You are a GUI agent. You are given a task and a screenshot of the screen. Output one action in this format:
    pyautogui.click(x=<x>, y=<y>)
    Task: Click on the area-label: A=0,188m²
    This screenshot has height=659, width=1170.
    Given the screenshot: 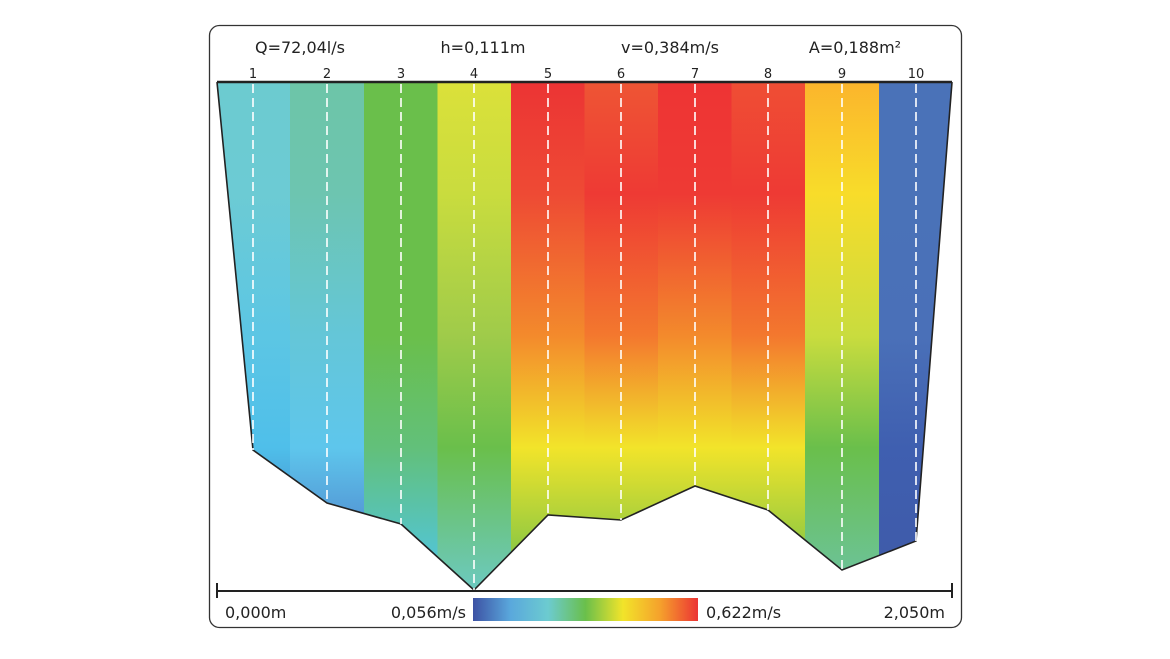 What is the action you would take?
    pyautogui.click(x=855, y=47)
    